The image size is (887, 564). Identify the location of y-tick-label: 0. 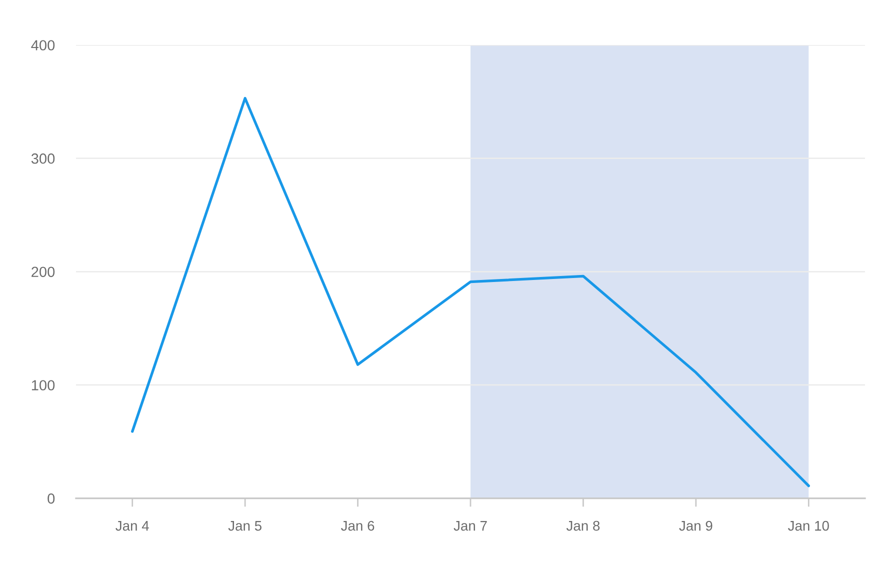
(51, 498).